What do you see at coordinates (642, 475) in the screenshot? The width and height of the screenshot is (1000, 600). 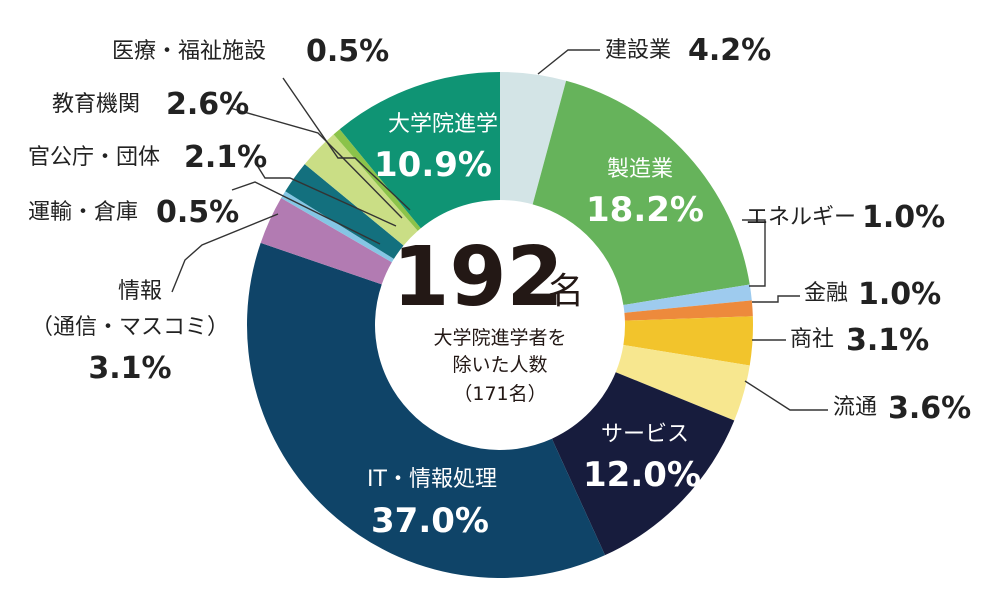 I see `slice-value-services: 12.0%` at bounding box center [642, 475].